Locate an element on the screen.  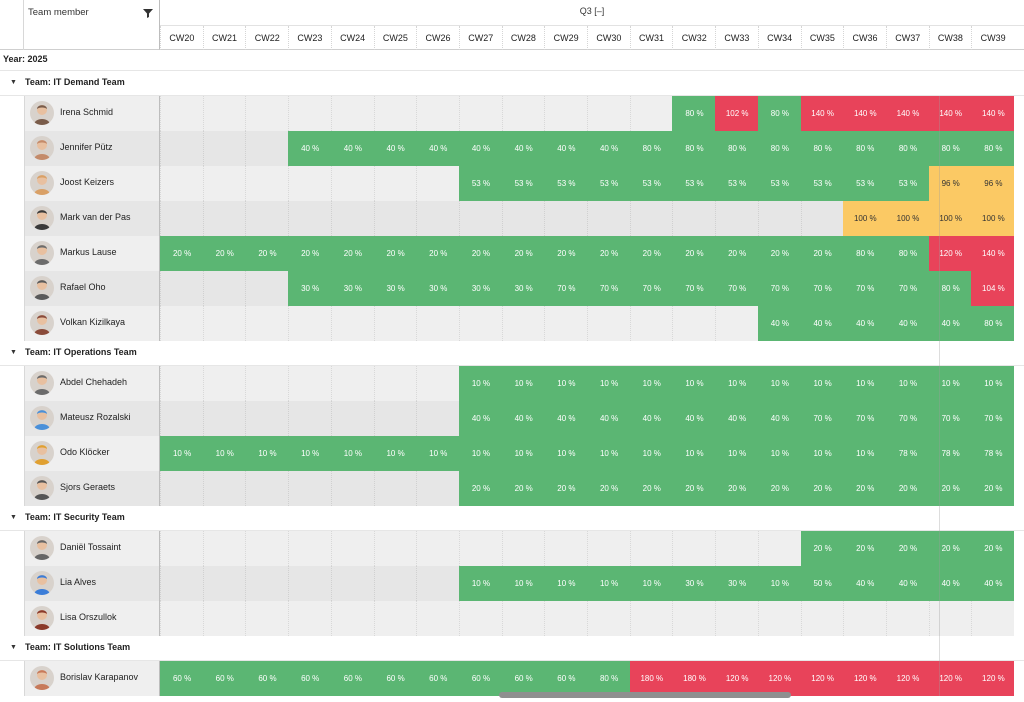
team-group-row: ▼ Team: IT Security Team is located at coordinates (512, 518).